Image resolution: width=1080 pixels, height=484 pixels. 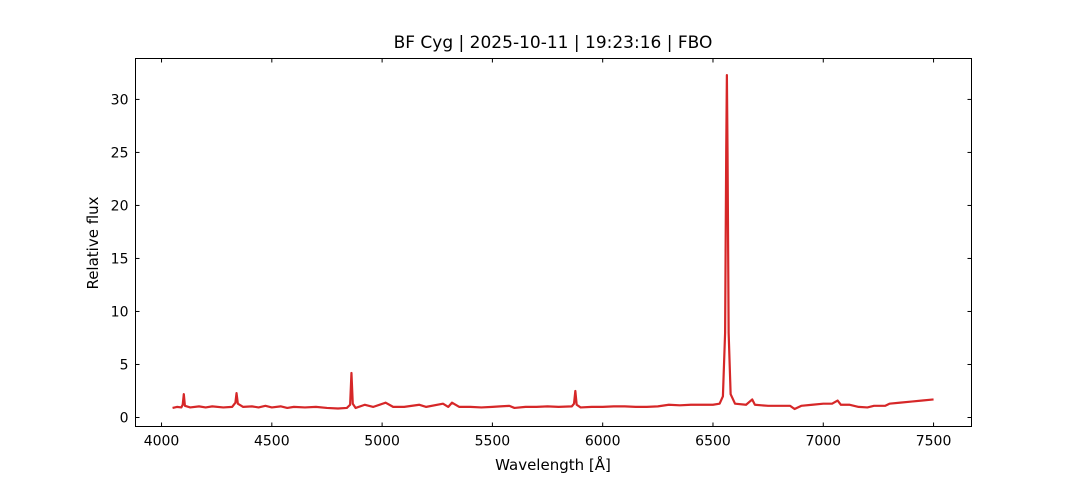 What do you see at coordinates (553, 464) in the screenshot?
I see `x-axis-label: Wavelength [Å]` at bounding box center [553, 464].